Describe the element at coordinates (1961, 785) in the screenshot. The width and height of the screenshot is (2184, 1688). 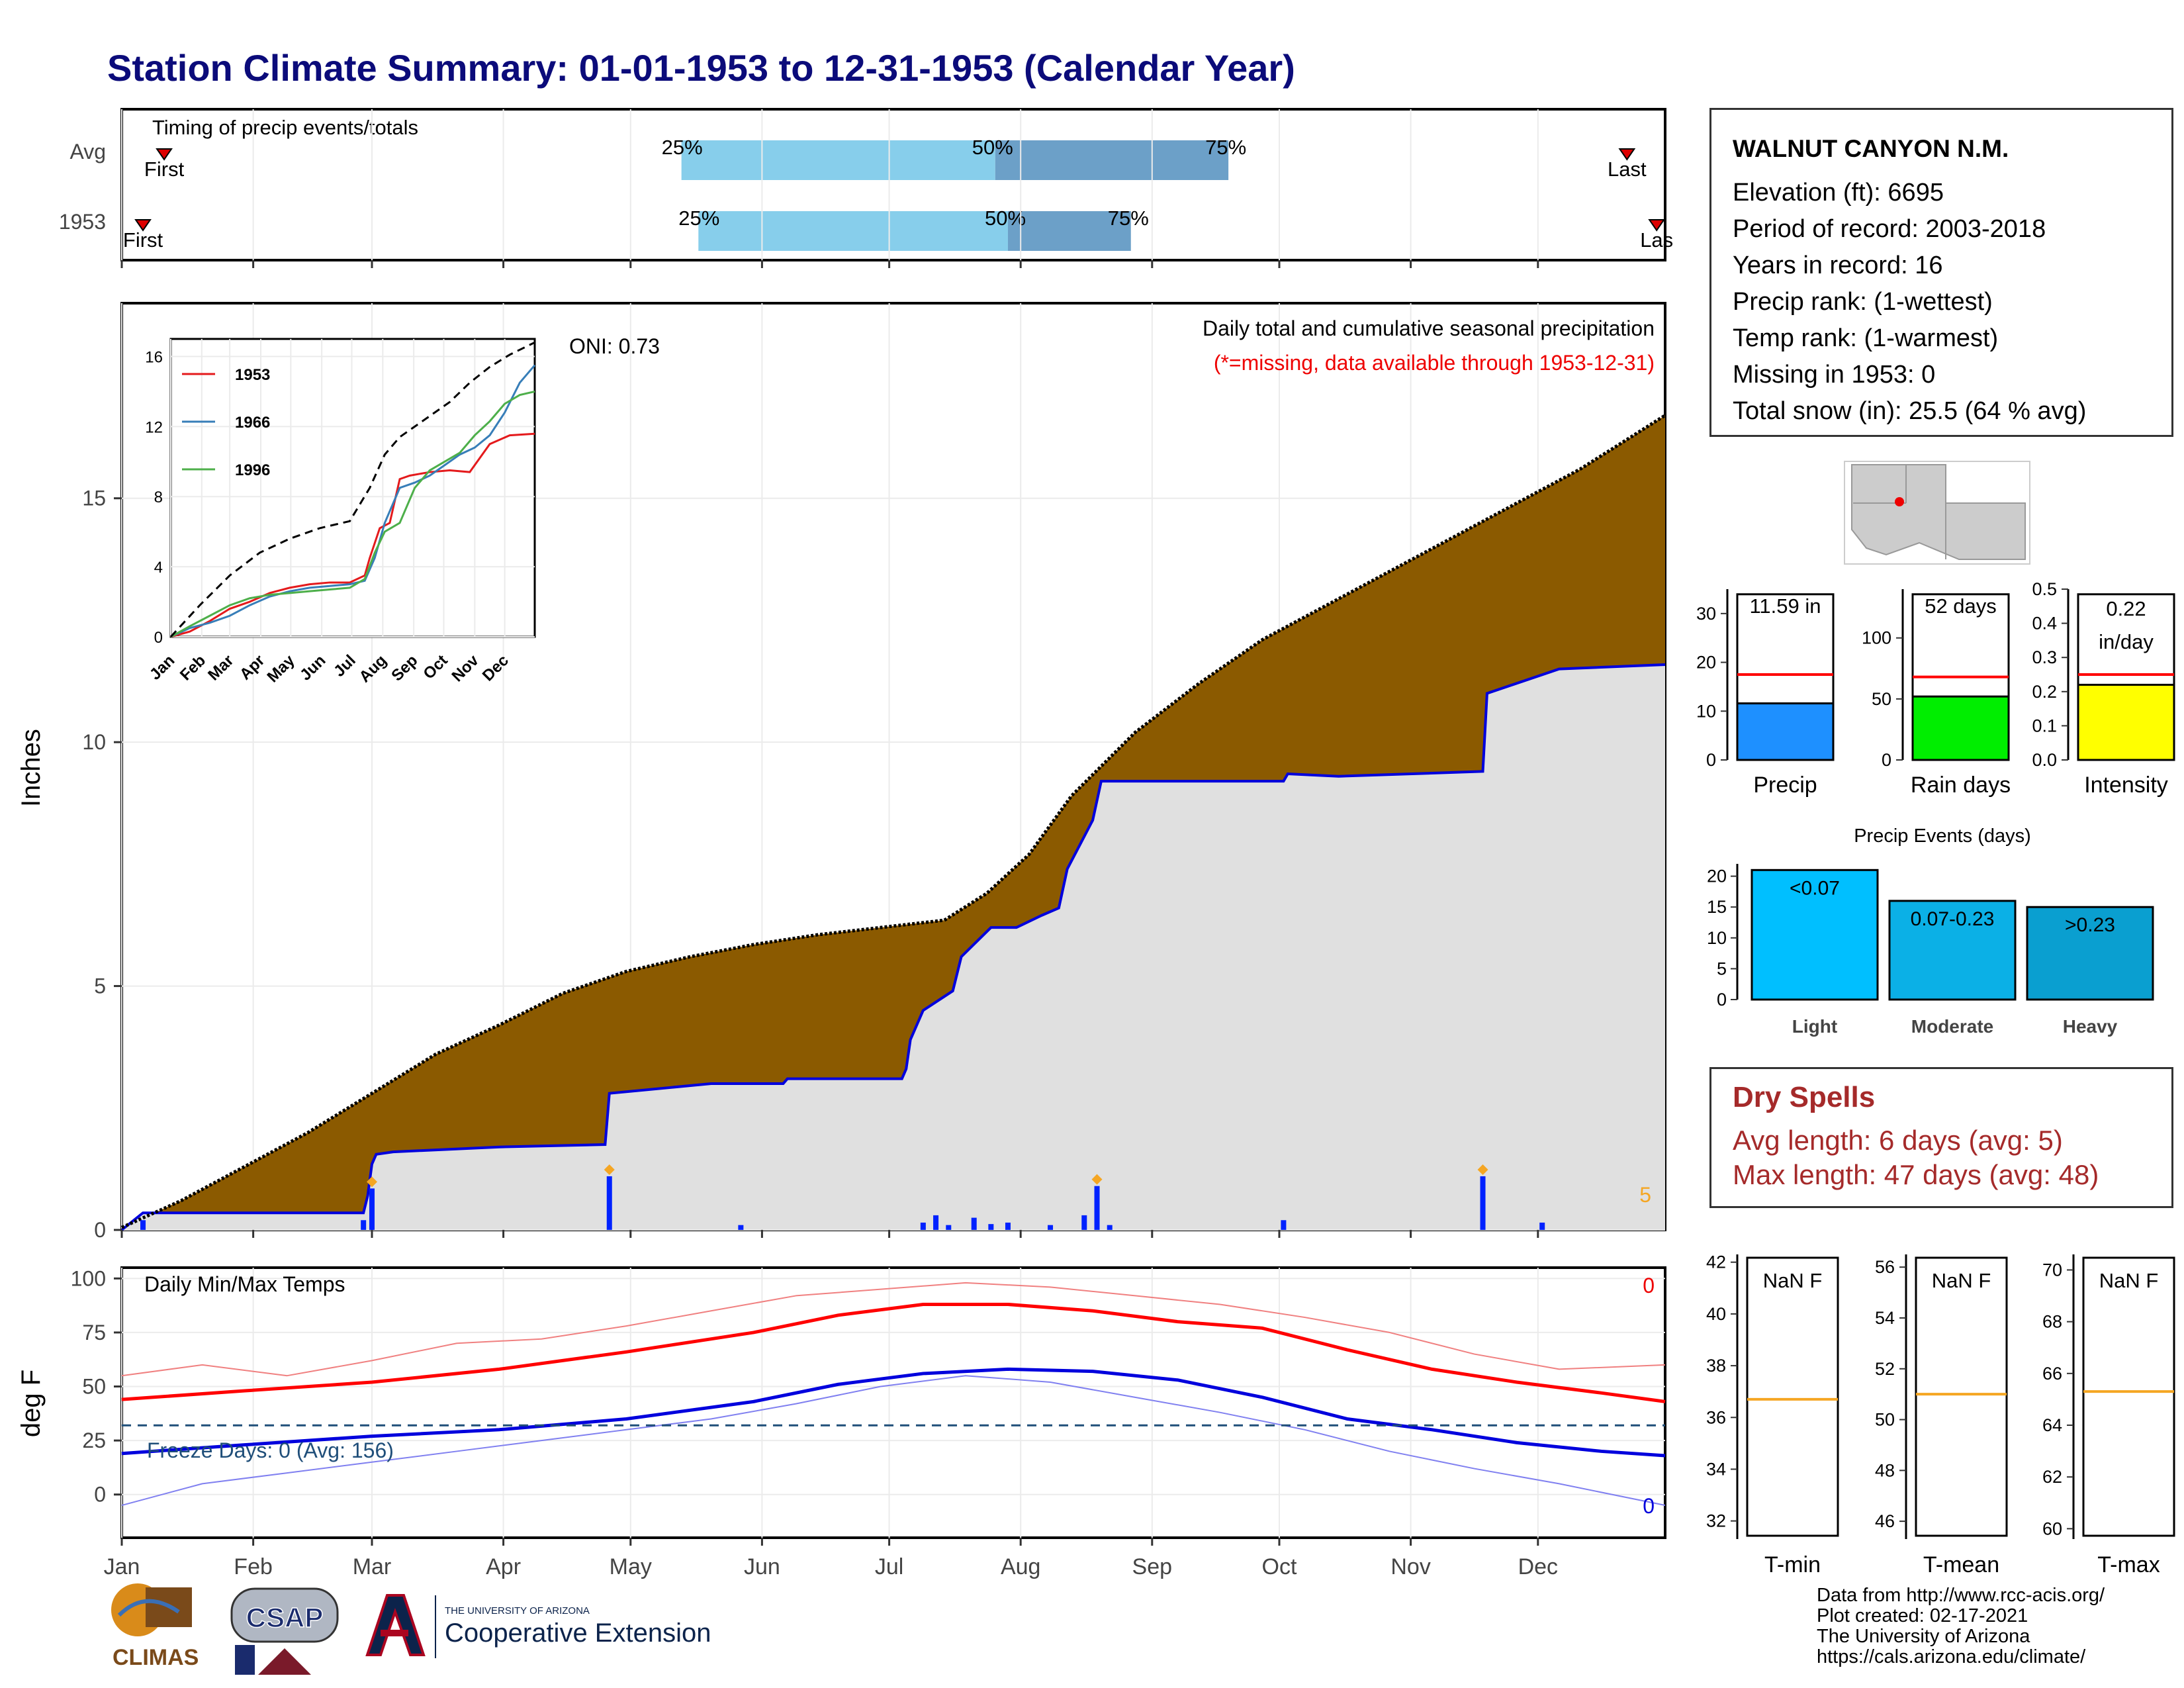
I see `minibar-name: Rain days` at that location.